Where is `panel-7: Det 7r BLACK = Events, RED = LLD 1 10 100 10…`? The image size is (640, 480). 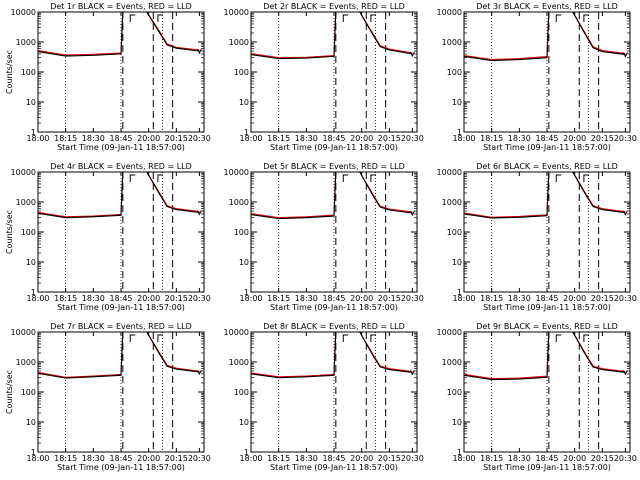 panel-7: Det 7r BLACK = Events, RED = LLD 1 10 100 10… is located at coordinates (108, 397).